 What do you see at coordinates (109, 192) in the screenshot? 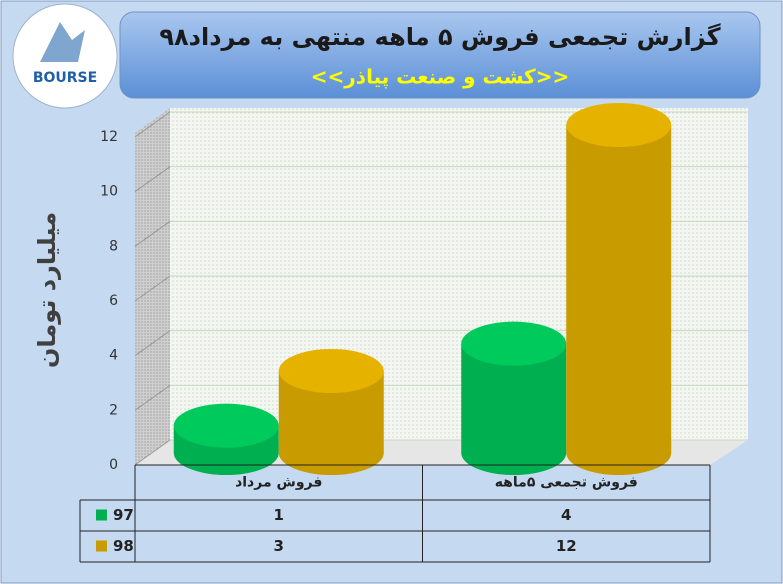
I see `y-tick-label: 10` at bounding box center [109, 192].